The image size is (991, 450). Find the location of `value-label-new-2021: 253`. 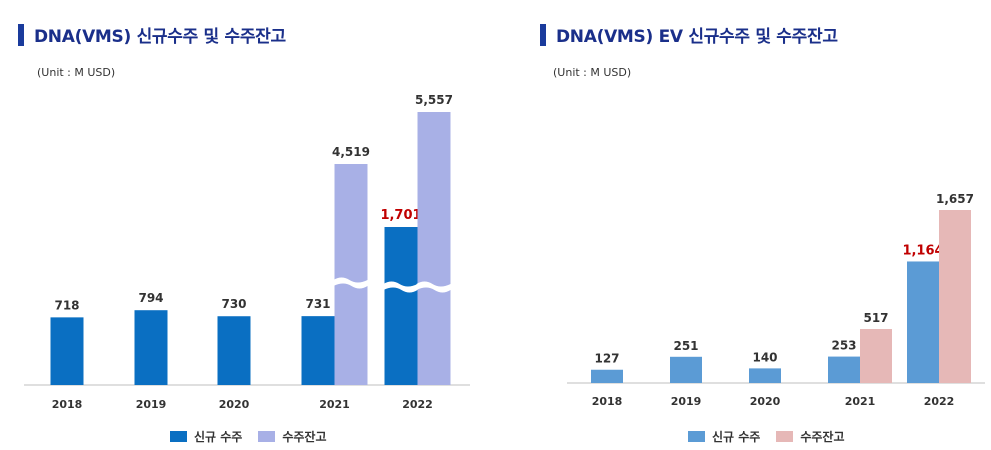

value-label-new-2021: 253 is located at coordinates (843, 346).